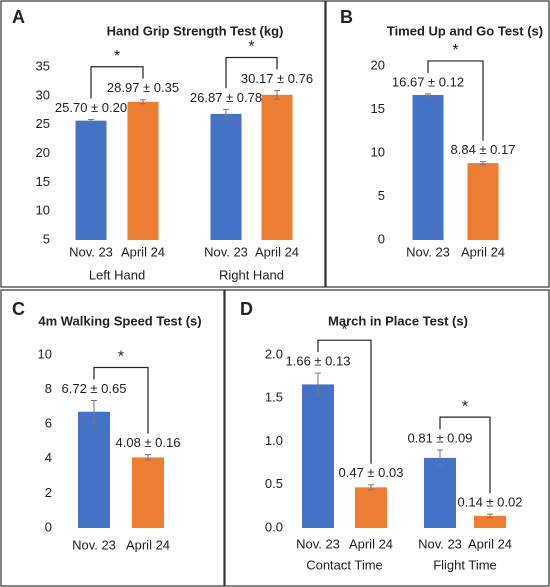 The width and height of the screenshot is (550, 587). I want to click on chart-title: Timed Up and Go Test (s), so click(465, 30).